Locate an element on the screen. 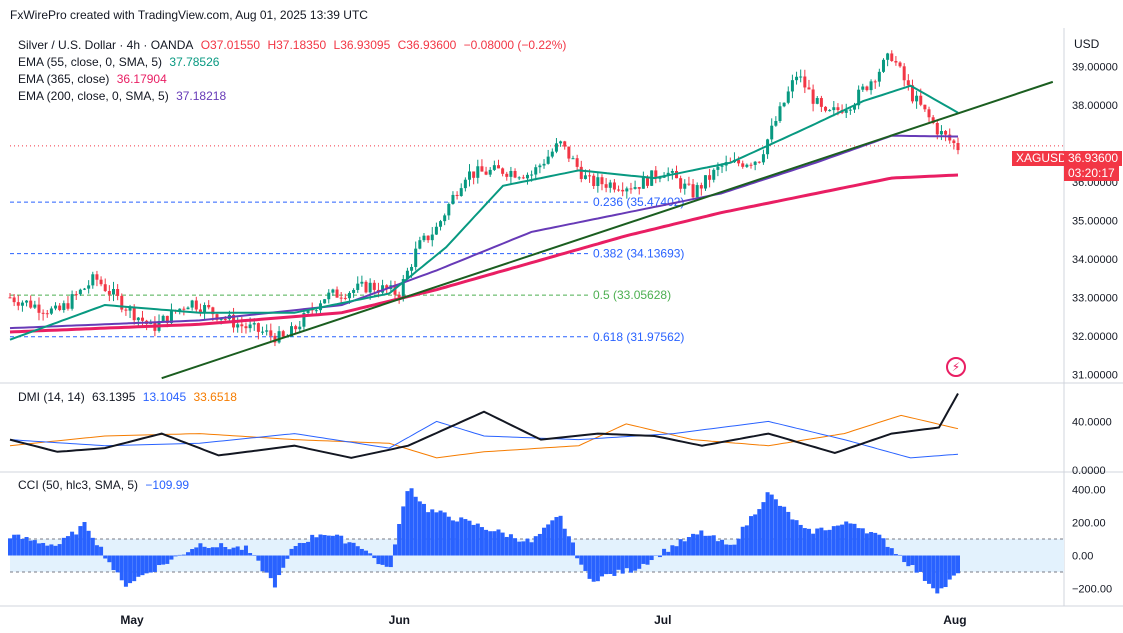 The width and height of the screenshot is (1123, 633). ema55-legend: EMA (55, close, 0, SMA, 5) 37.78526 is located at coordinates (120, 62).